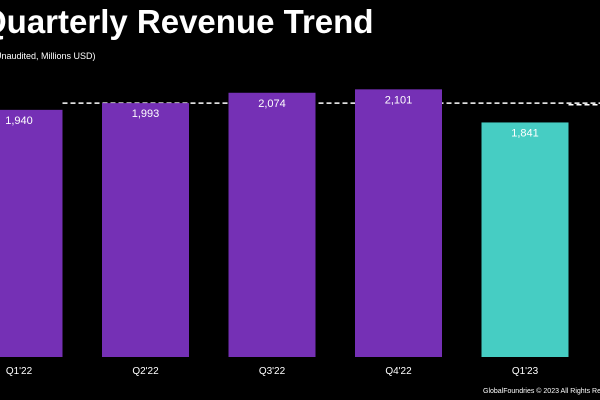 This screenshot has width=600, height=400. I want to click on x-tick-label: Q1'22, so click(19, 371).